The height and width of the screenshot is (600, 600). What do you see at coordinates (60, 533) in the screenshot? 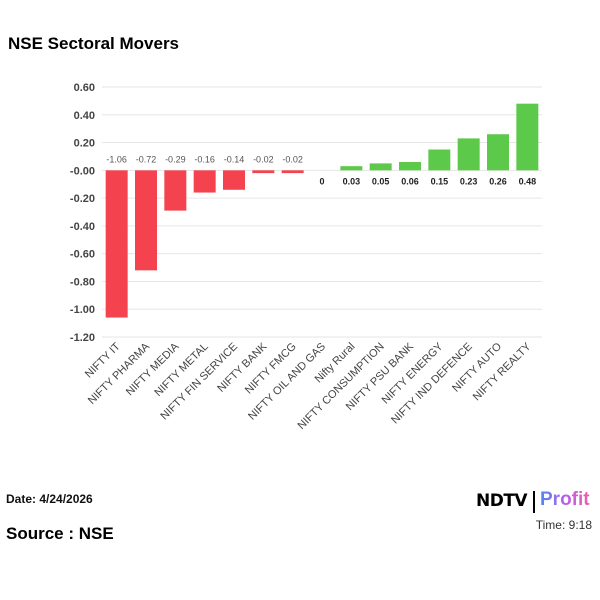
I see `source-label: Source : NSE` at bounding box center [60, 533].